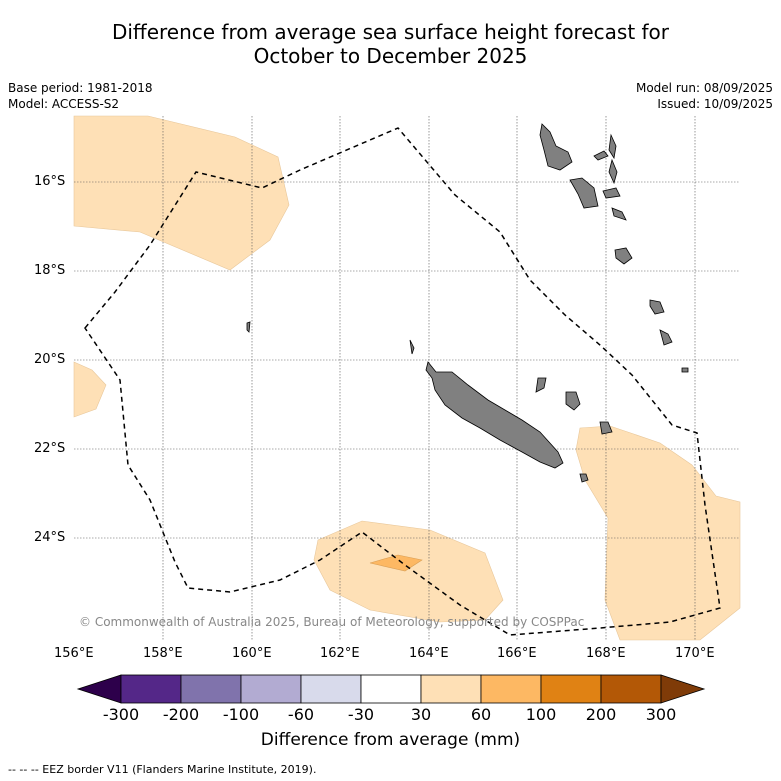  I want to click on anomaly-region-s, so click(408, 571).